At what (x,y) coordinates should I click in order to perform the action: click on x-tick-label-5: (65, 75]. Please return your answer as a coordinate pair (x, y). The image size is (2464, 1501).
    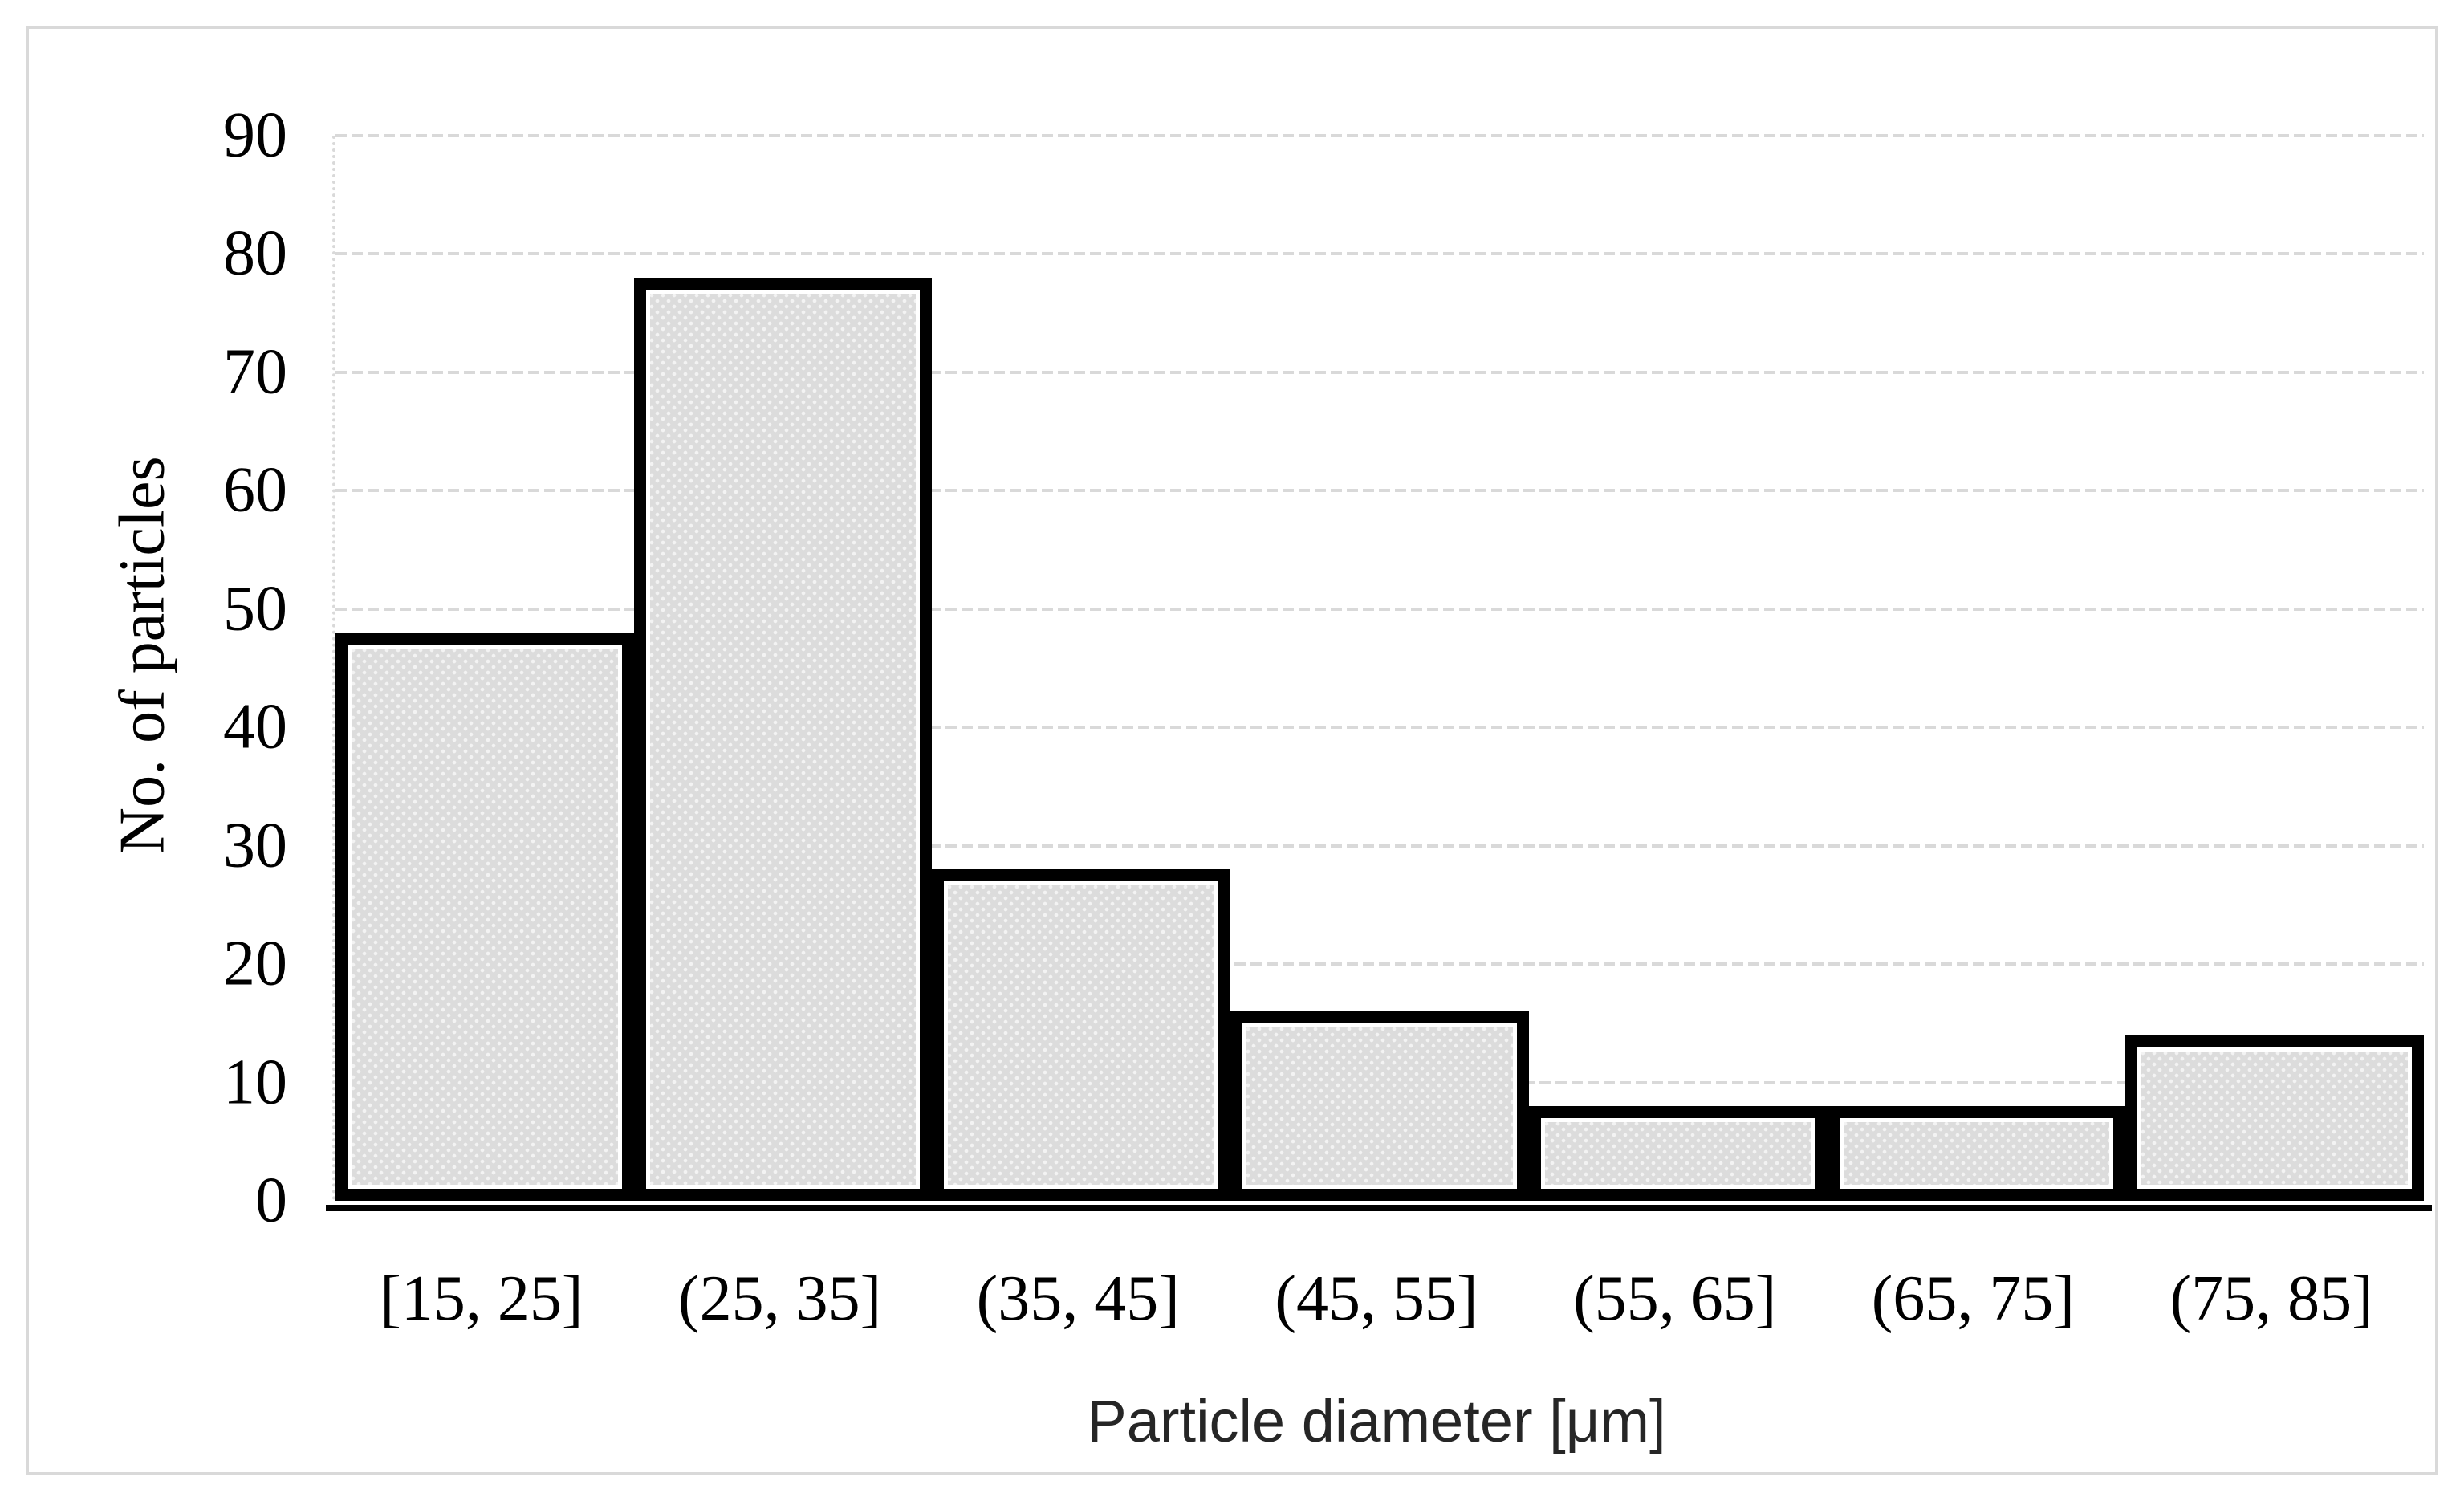
    Looking at the image, I should click on (1973, 1298).